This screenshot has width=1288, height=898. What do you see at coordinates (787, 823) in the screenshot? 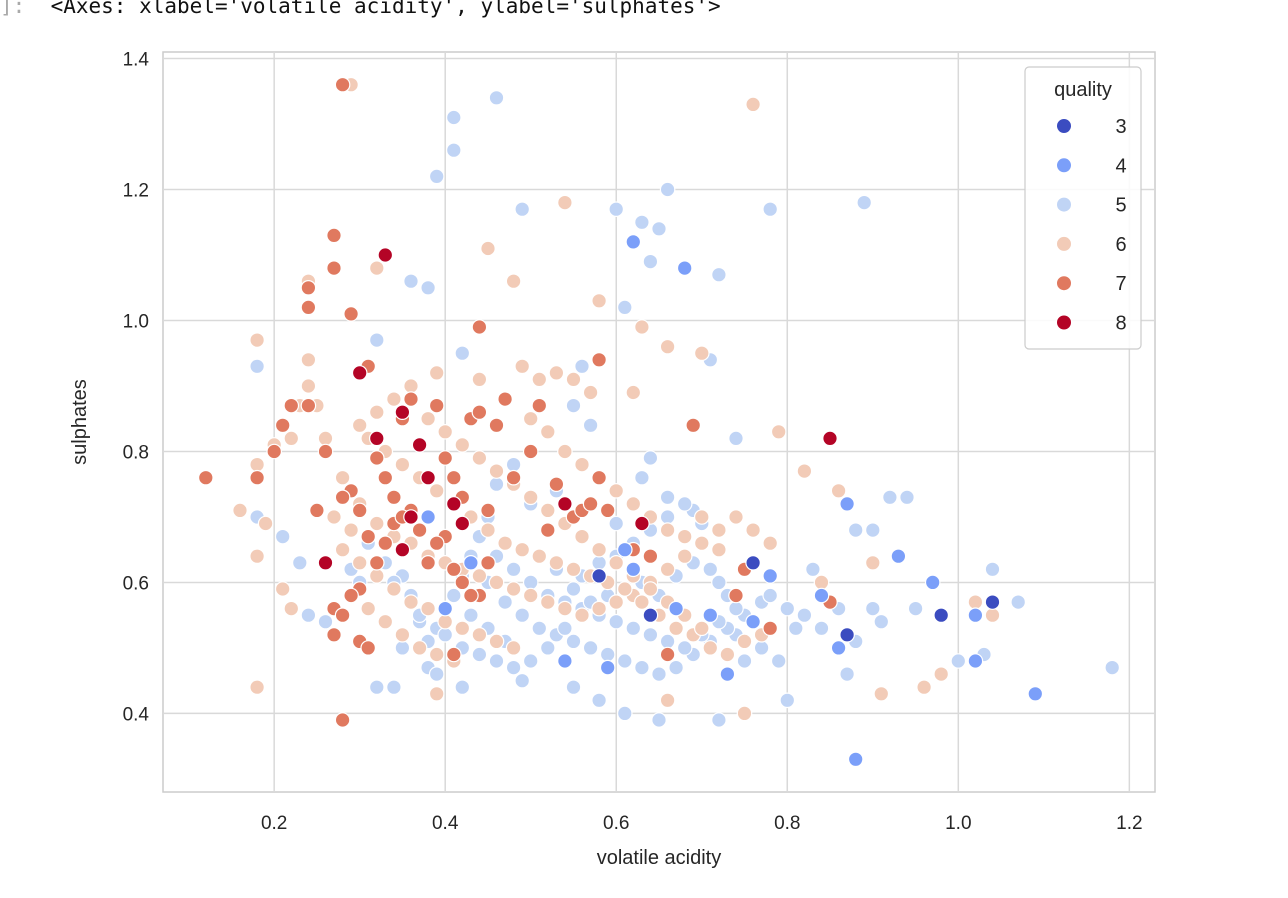
I see `x-tick-label: 0.8` at bounding box center [787, 823].